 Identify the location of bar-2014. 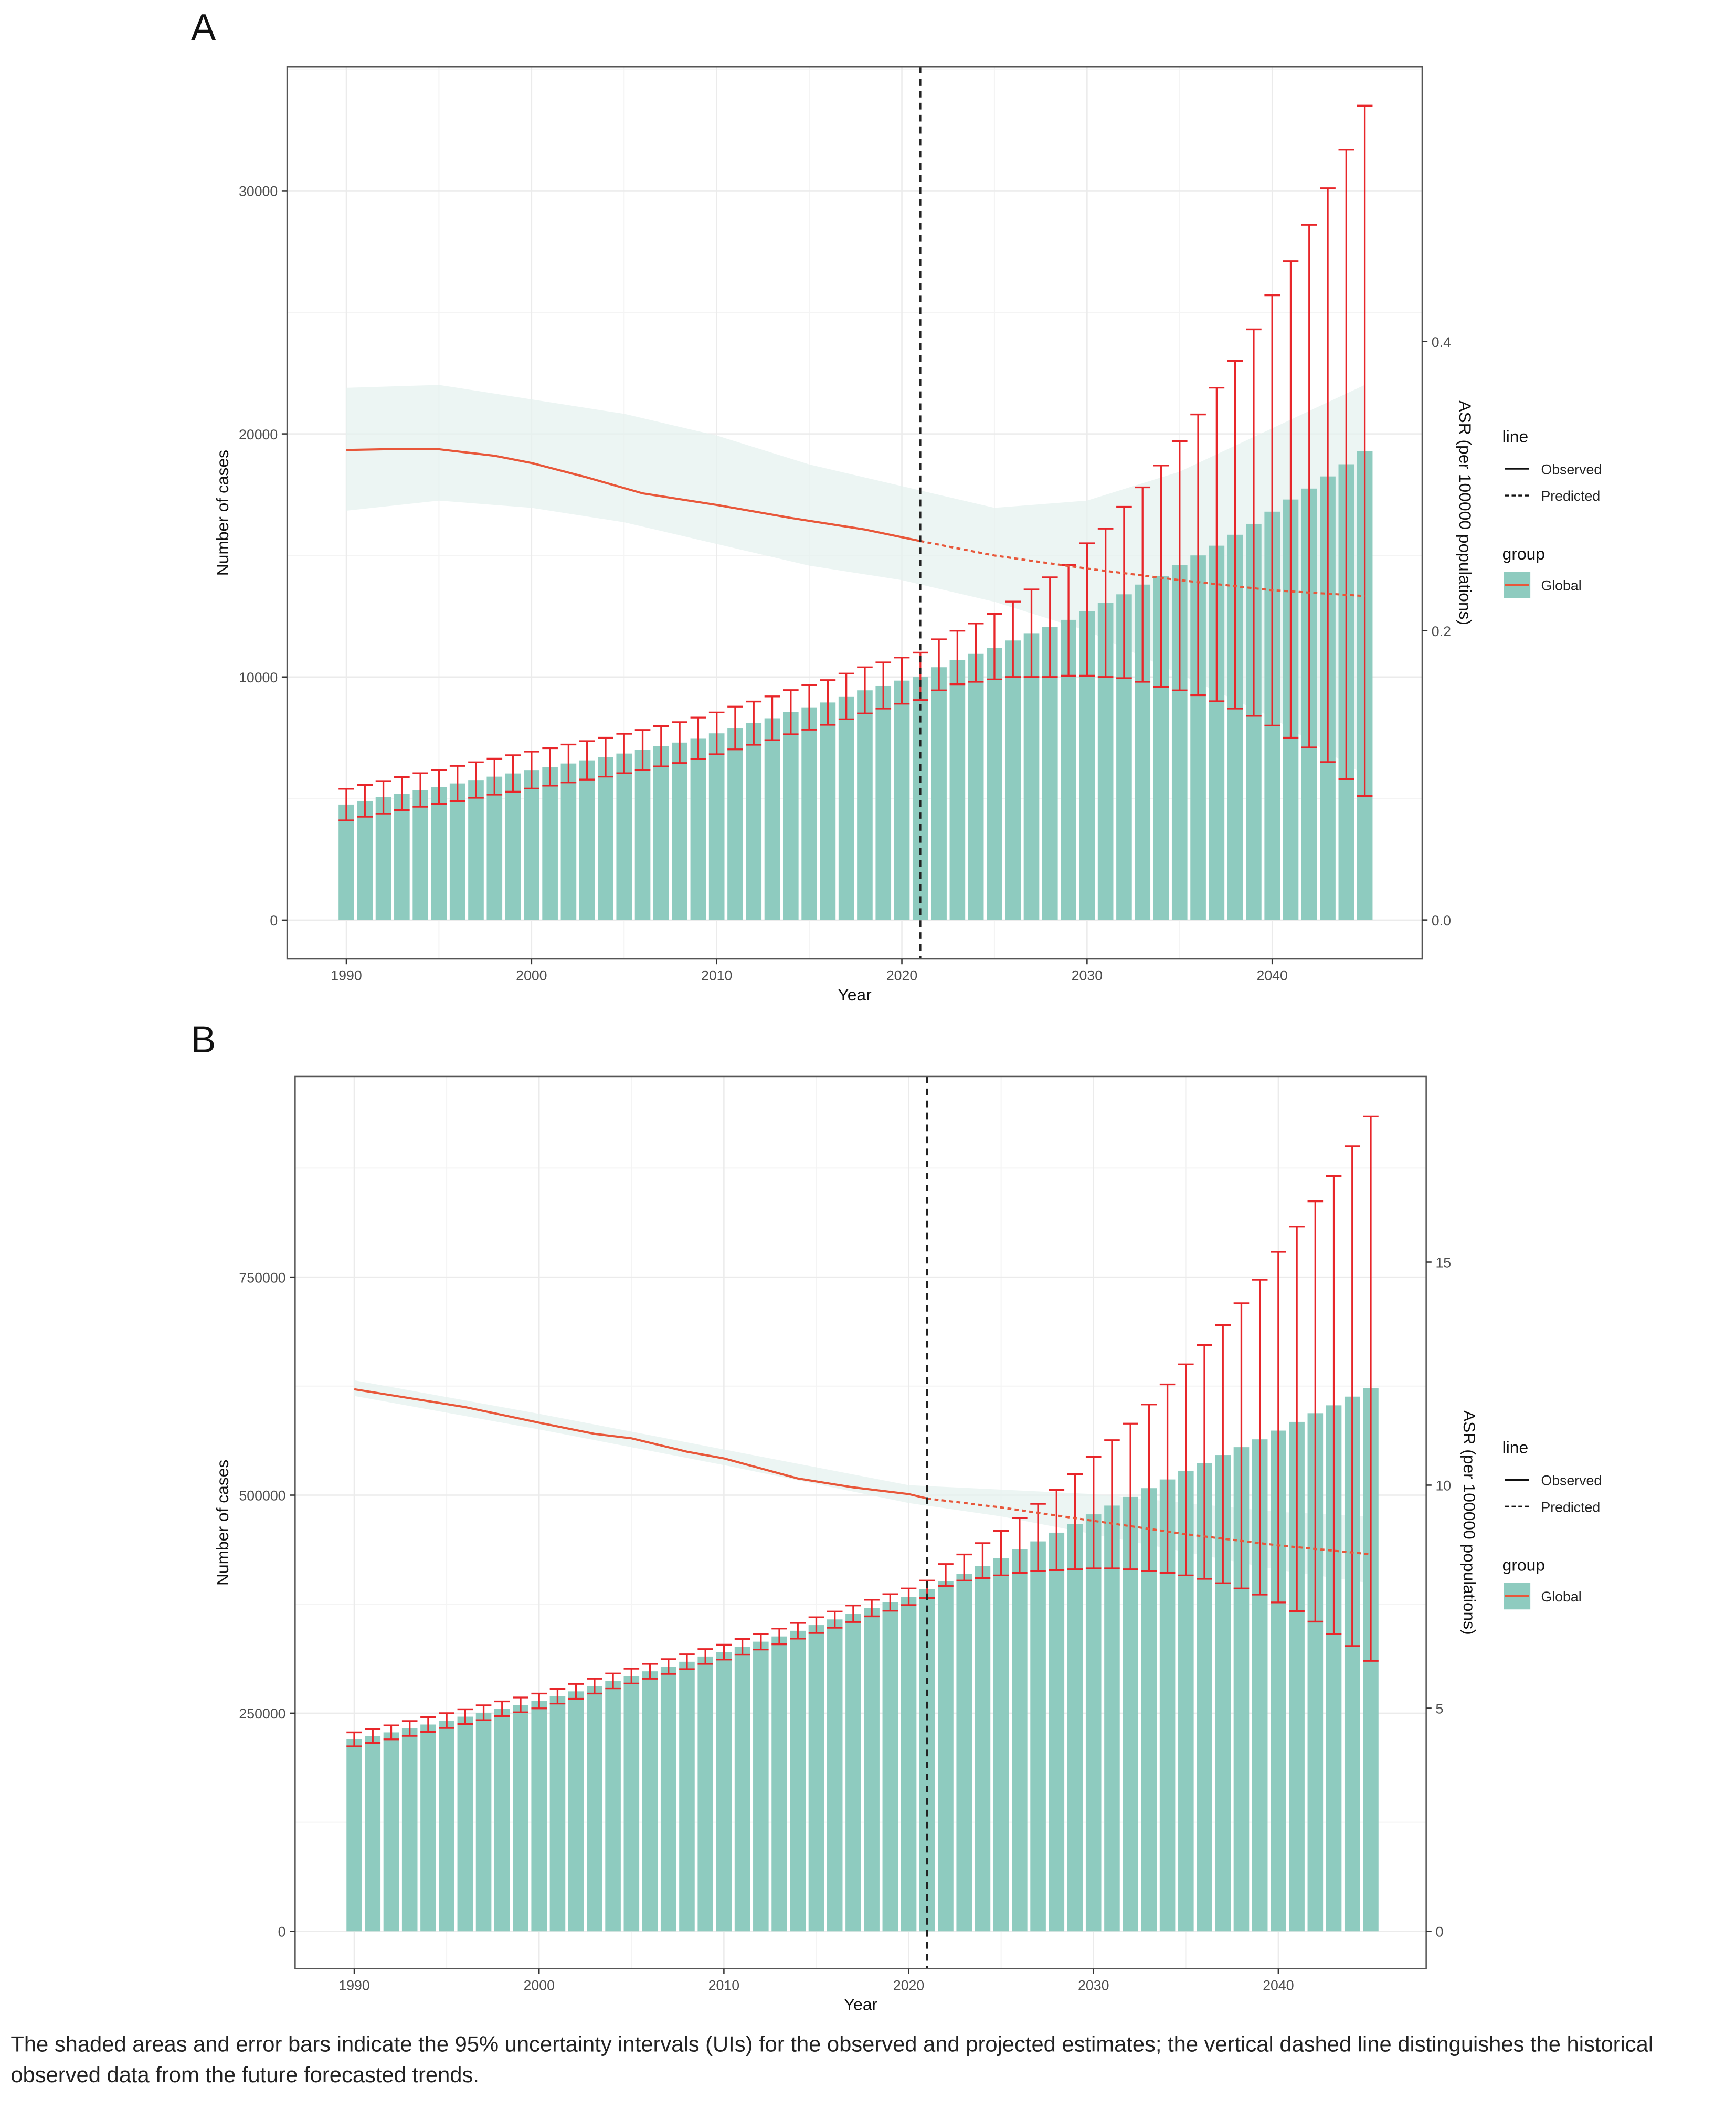
(790, 816).